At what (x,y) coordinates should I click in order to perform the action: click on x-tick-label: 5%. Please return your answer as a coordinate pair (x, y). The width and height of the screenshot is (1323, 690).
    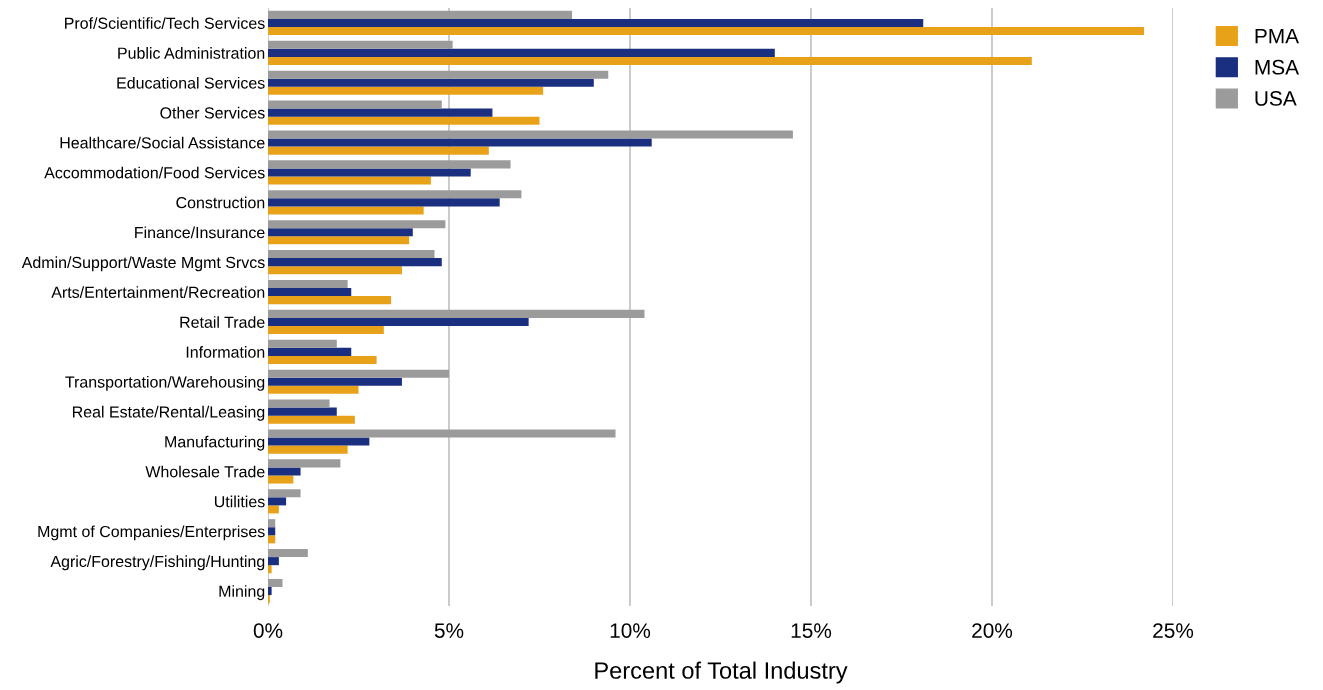
    Looking at the image, I should click on (449, 630).